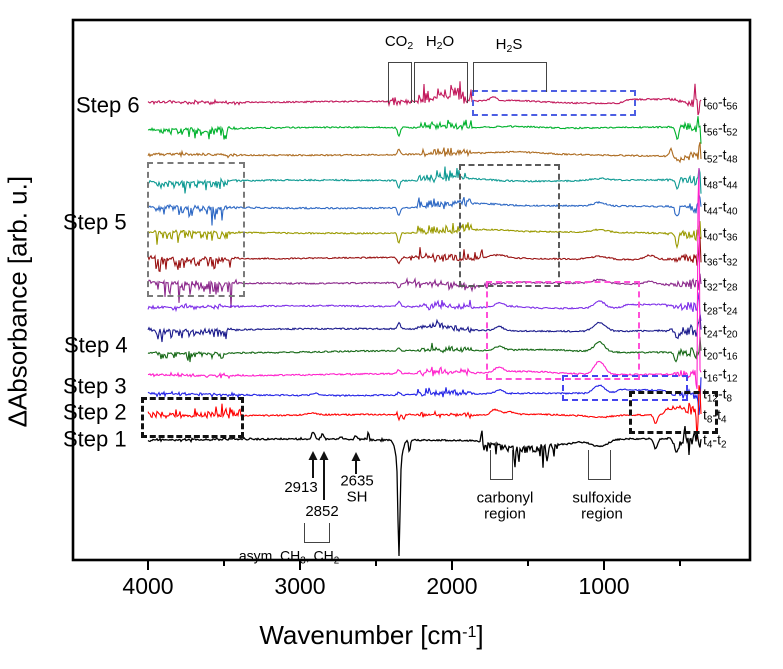 The width and height of the screenshot is (783, 669). Describe the element at coordinates (95, 386) in the screenshot. I see `step-label-3: Step 3` at that location.